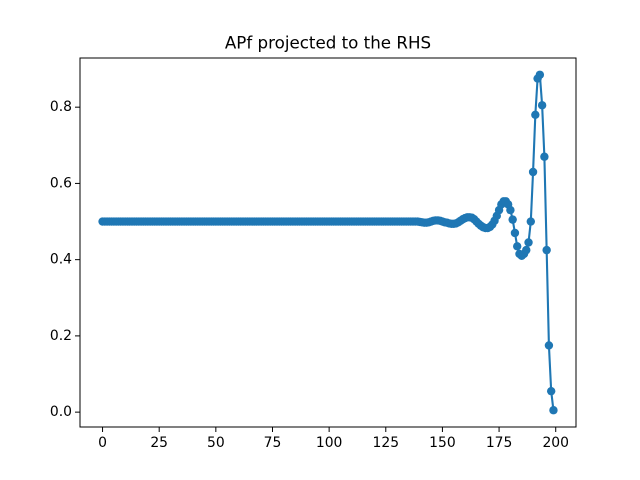 This screenshot has width=640, height=480. What do you see at coordinates (102, 443) in the screenshot?
I see `x-tick-label: 0` at bounding box center [102, 443].